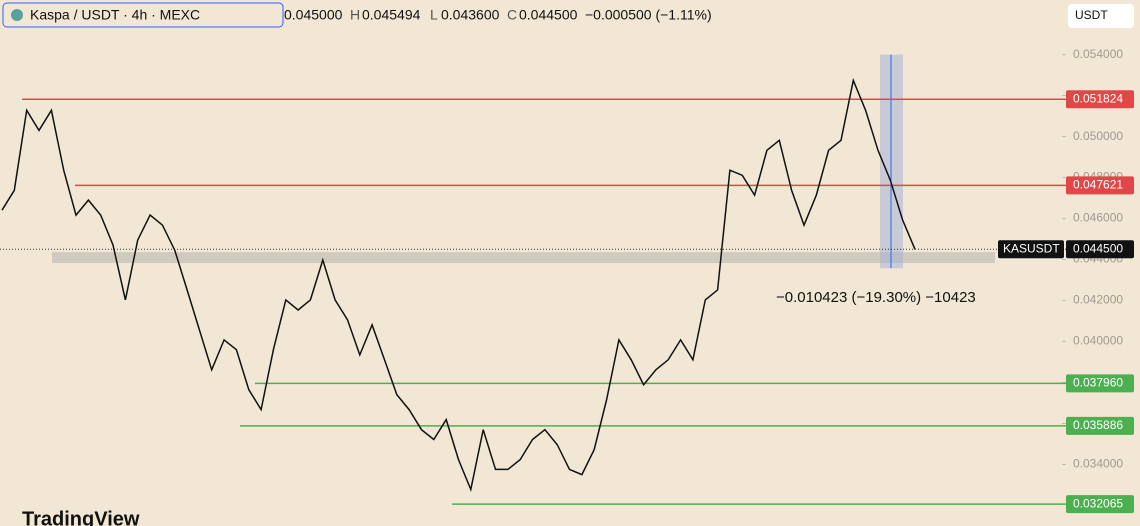  What do you see at coordinates (1098, 464) in the screenshot?
I see `y-tick-label: 0.034000` at bounding box center [1098, 464].